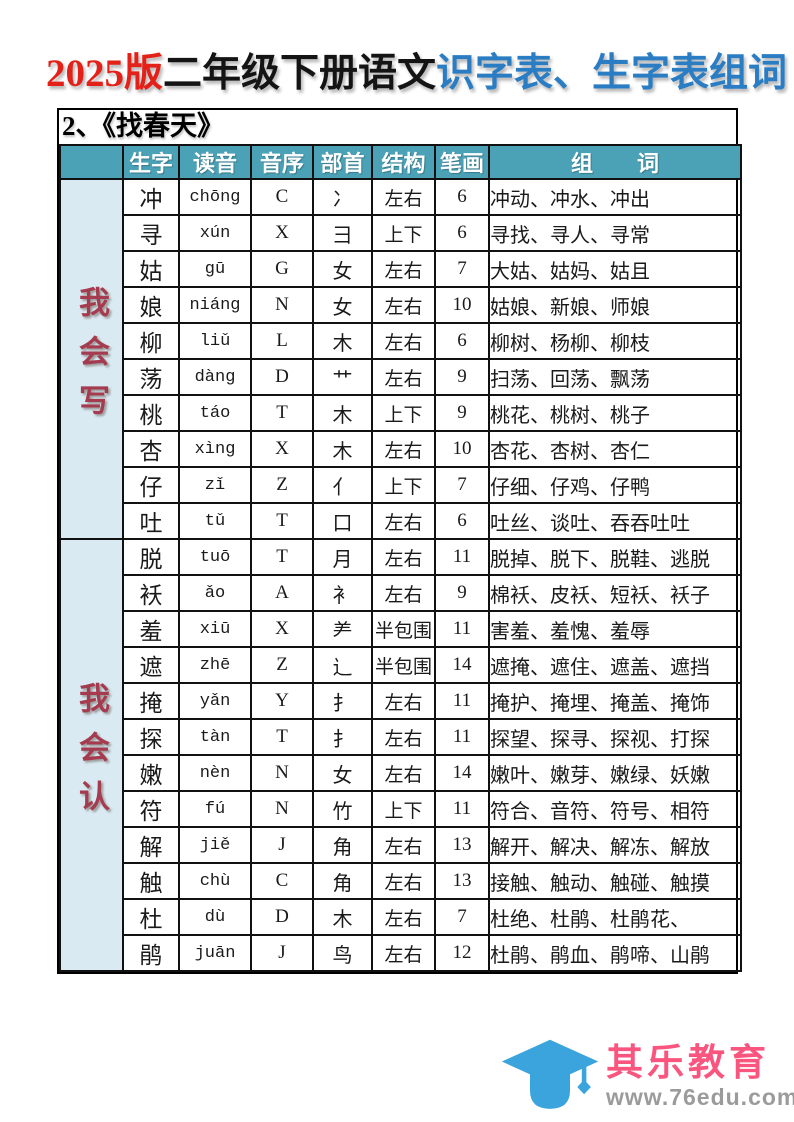  What do you see at coordinates (91, 162) in the screenshot?
I see `corner-cell` at bounding box center [91, 162].